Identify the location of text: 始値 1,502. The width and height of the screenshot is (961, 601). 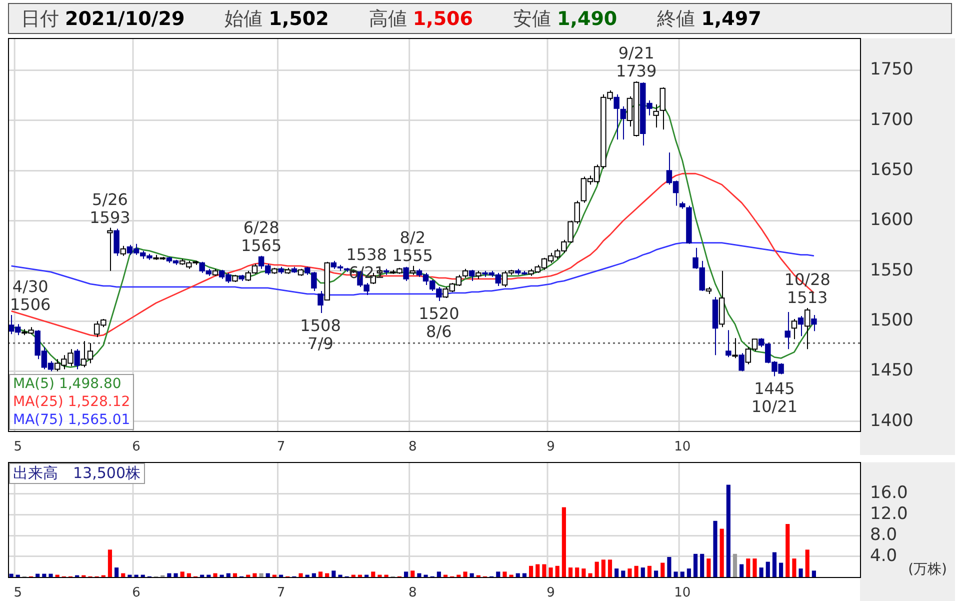
(276, 19).